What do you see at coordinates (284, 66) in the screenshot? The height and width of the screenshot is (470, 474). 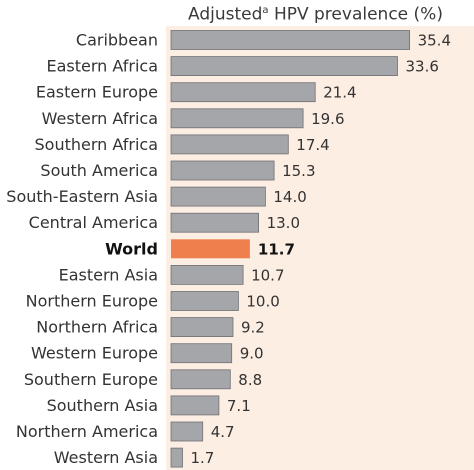 I see `bar-eastern-africa` at bounding box center [284, 66].